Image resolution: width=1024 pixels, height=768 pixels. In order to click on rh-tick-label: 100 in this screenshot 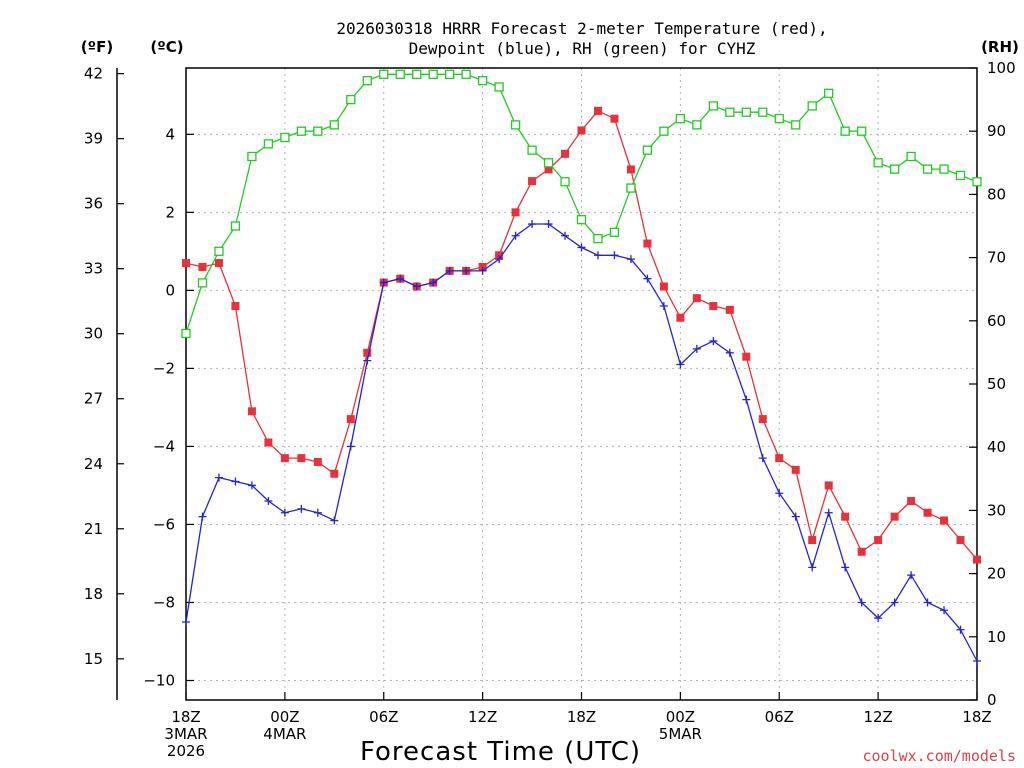, I will do `click(1001, 68)`.